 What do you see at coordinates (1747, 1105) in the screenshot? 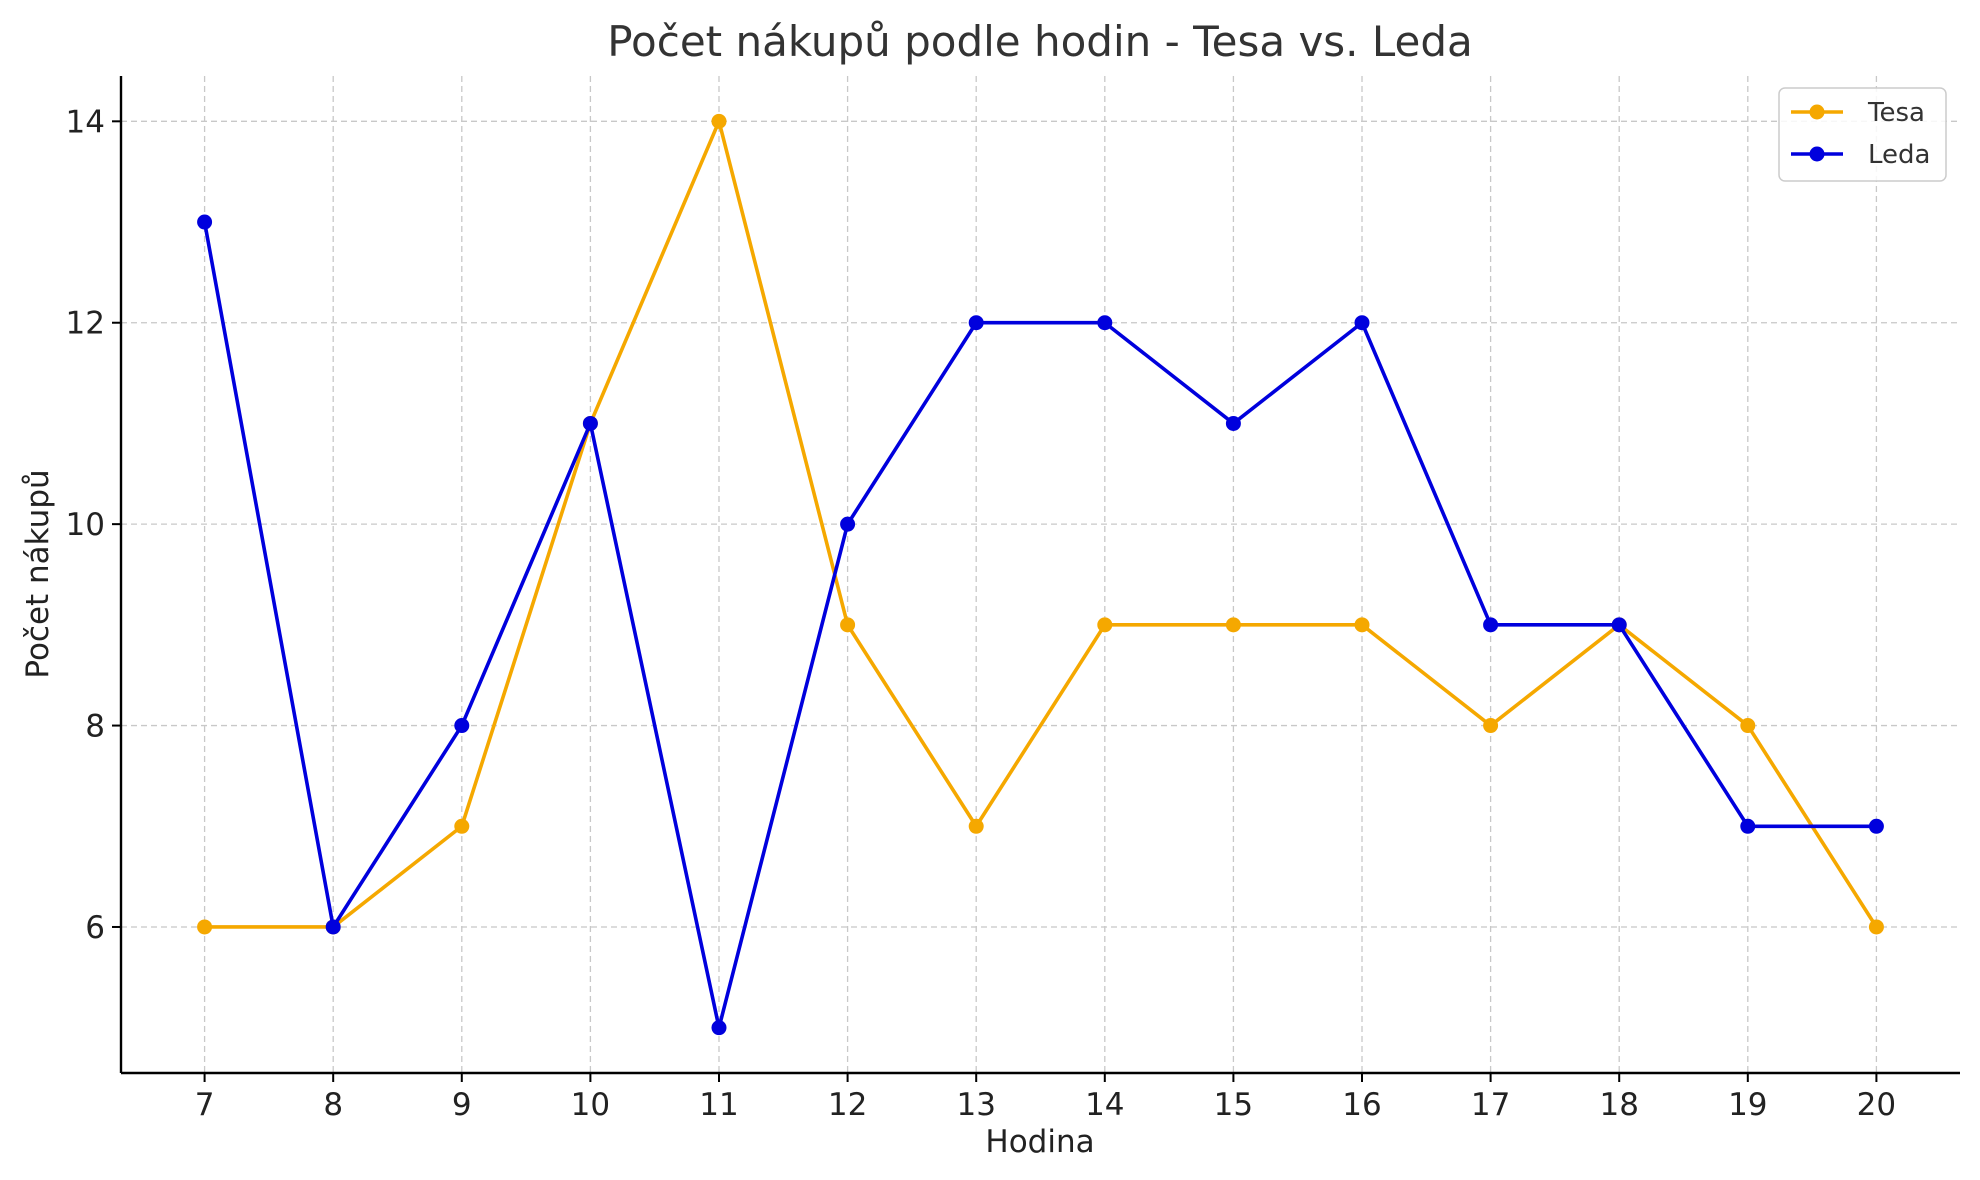
I see `x-tick-label: 19` at bounding box center [1747, 1105].